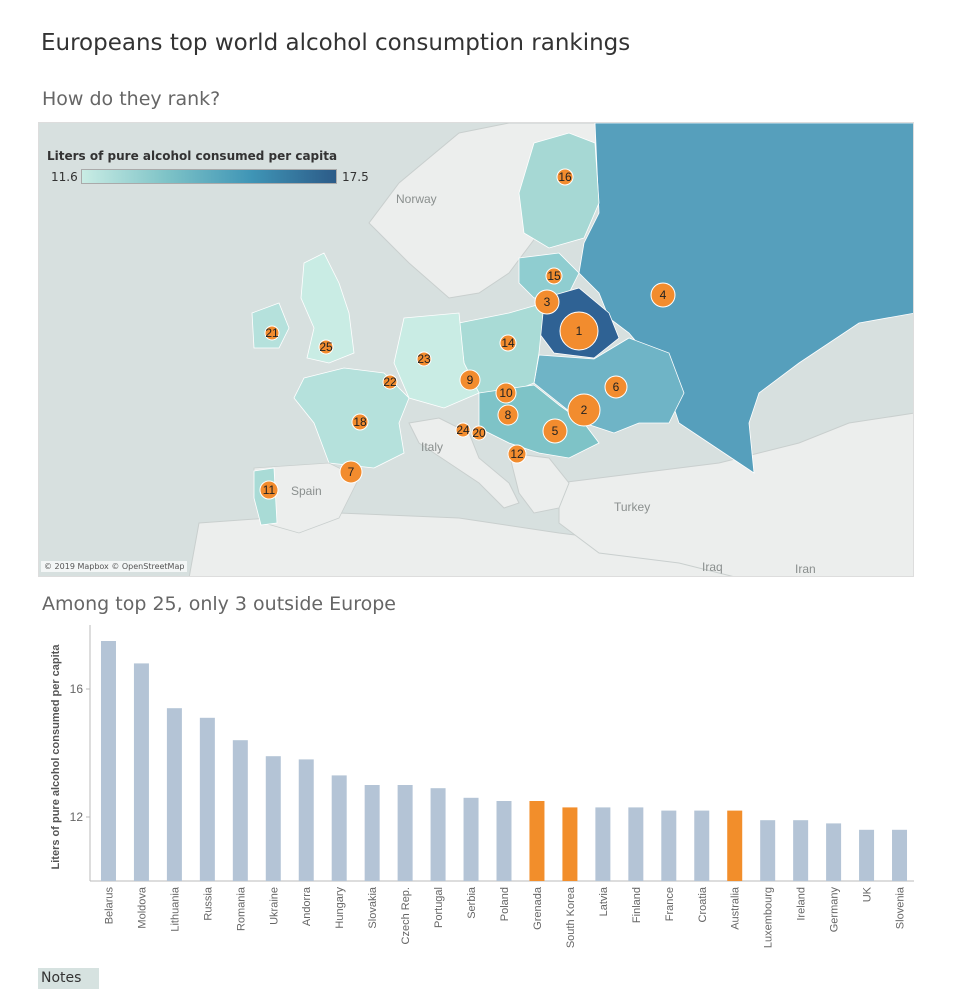 The width and height of the screenshot is (958, 998). I want to click on rank-marker: 8, so click(508, 415).